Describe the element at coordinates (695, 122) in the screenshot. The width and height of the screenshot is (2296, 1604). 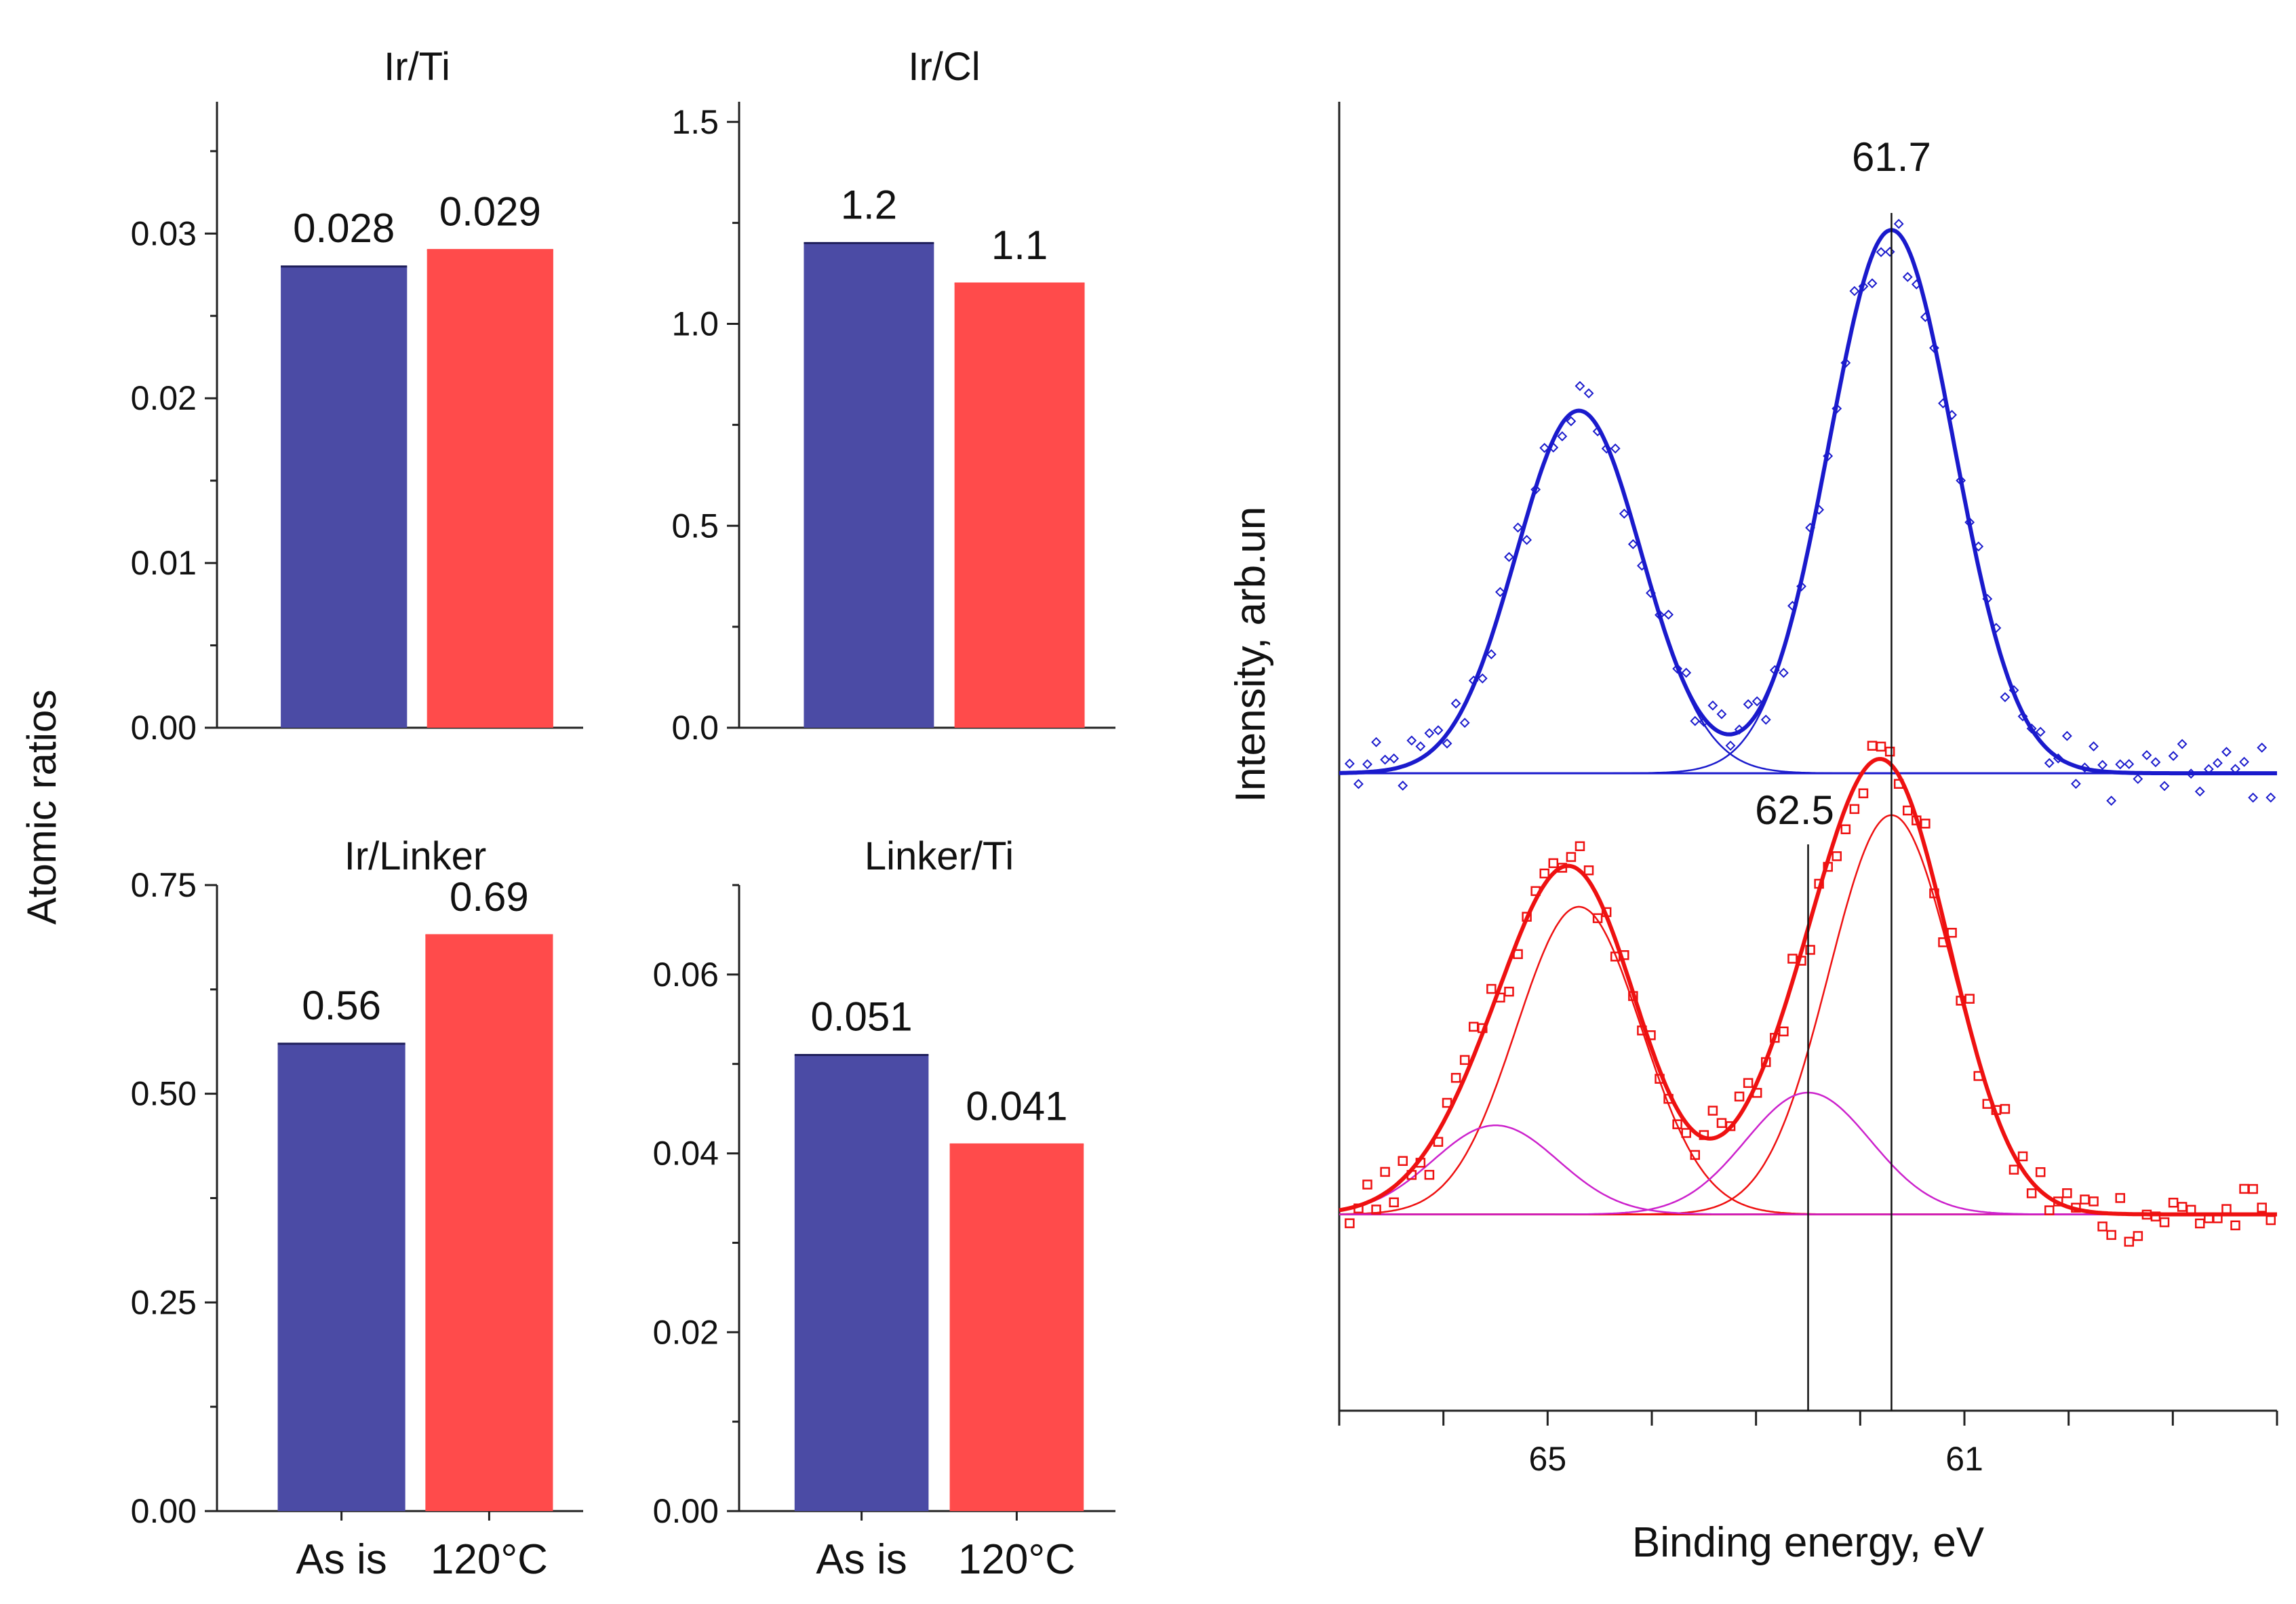
I see `y-tick-label: 1.5` at that location.